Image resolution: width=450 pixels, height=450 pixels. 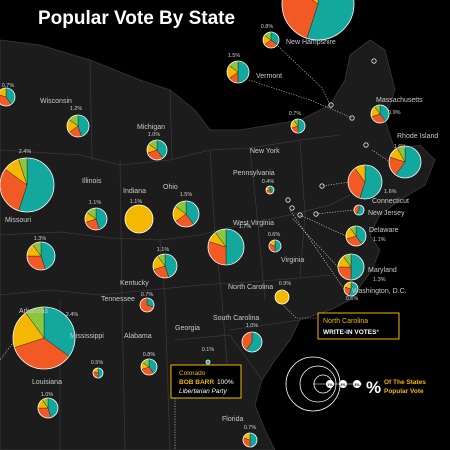 I want to click on legend-percent-symbol: %, so click(x=373, y=387).